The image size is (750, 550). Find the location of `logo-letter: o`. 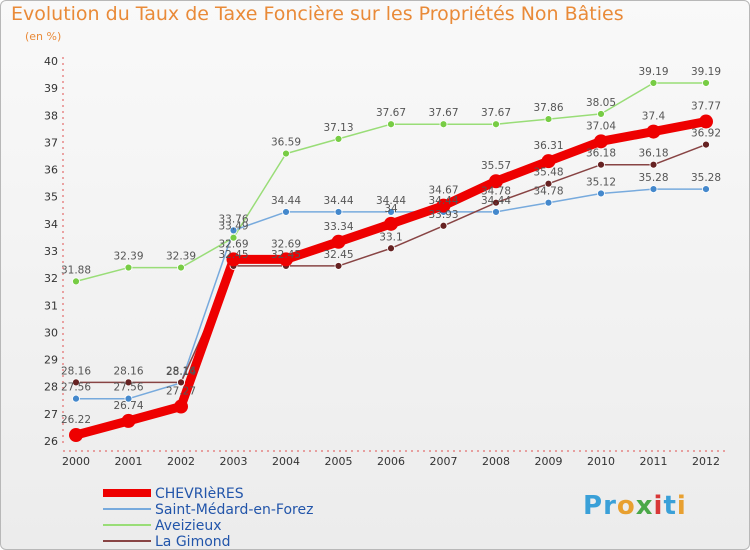

logo-letter: o is located at coordinates (626, 506).